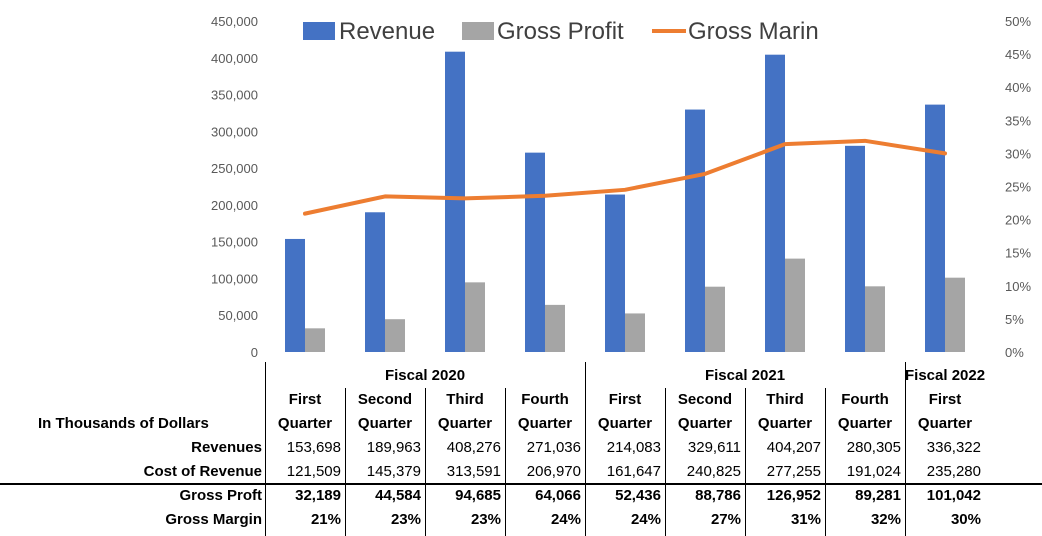 The height and width of the screenshot is (536, 1042). I want to click on table-cell: 24%, so click(645, 519).